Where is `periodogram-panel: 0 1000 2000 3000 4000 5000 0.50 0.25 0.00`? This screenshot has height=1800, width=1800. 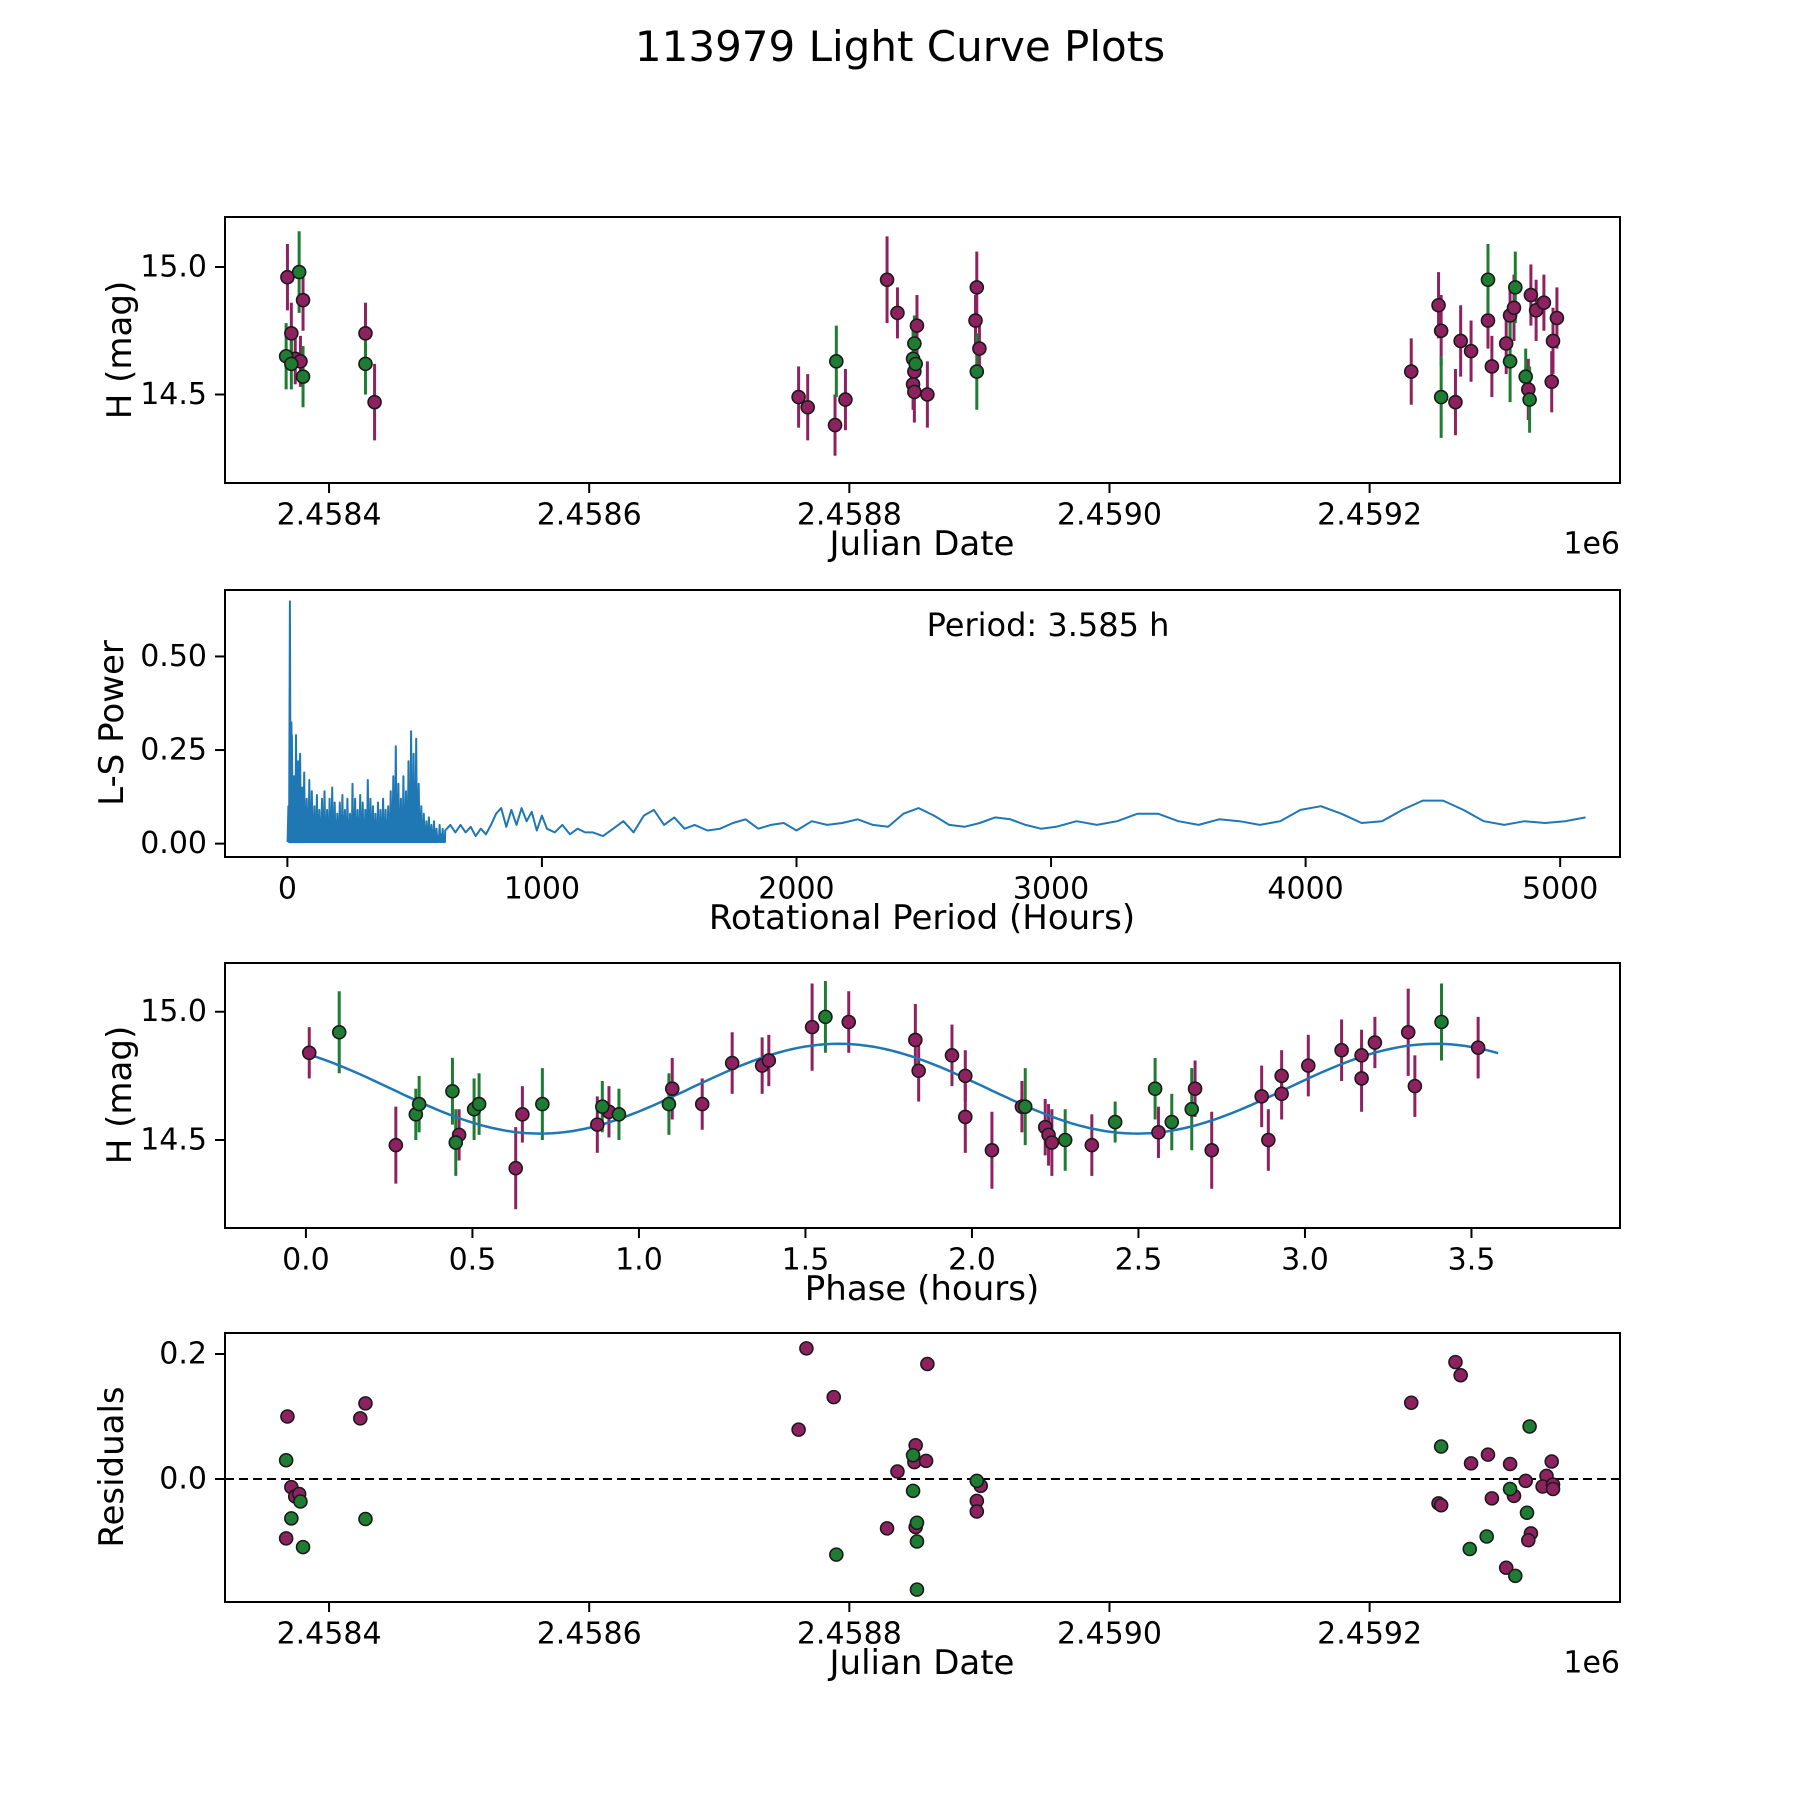
periodogram-panel: 0 1000 2000 3000 4000 5000 0.50 0.25 0.00 is located at coordinates (880, 748).